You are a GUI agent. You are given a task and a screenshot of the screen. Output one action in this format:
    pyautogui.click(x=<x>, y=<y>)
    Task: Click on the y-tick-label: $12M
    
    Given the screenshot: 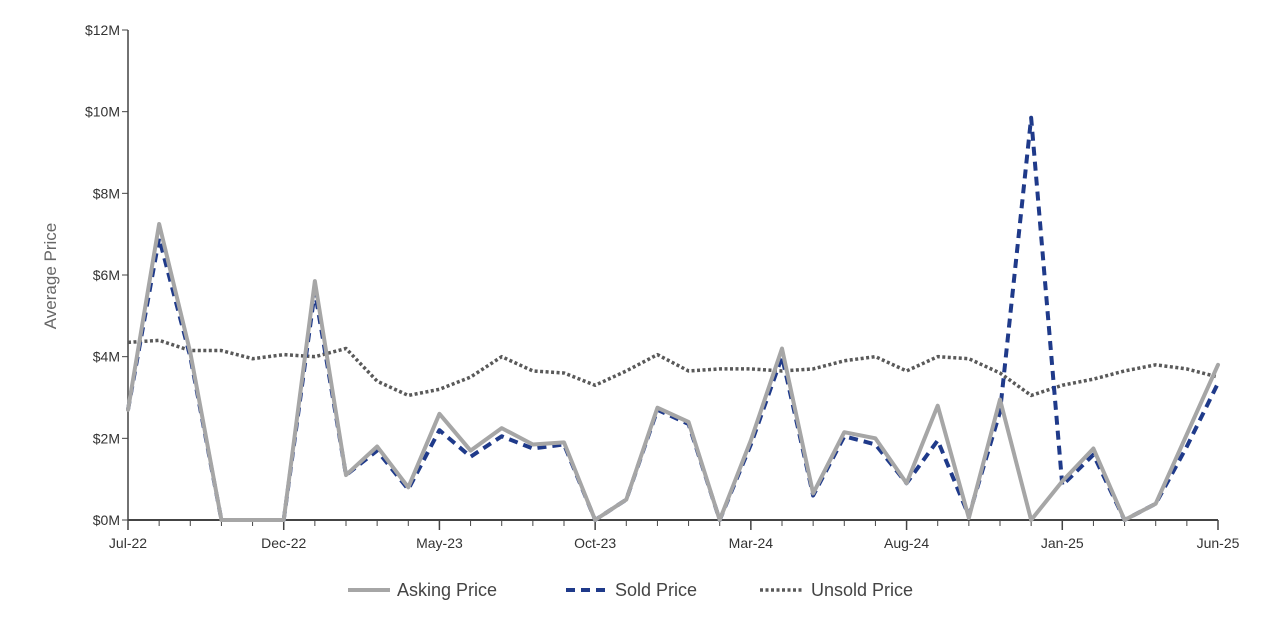 What is the action you would take?
    pyautogui.click(x=102, y=30)
    